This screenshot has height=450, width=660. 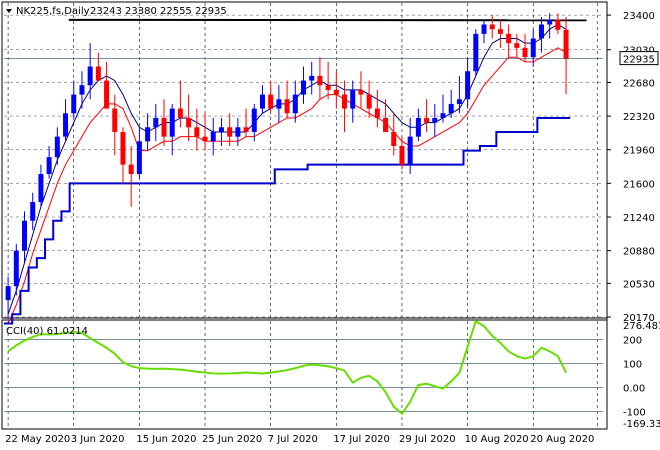 I want to click on cci-min-label: -169.336, so click(x=641, y=424).